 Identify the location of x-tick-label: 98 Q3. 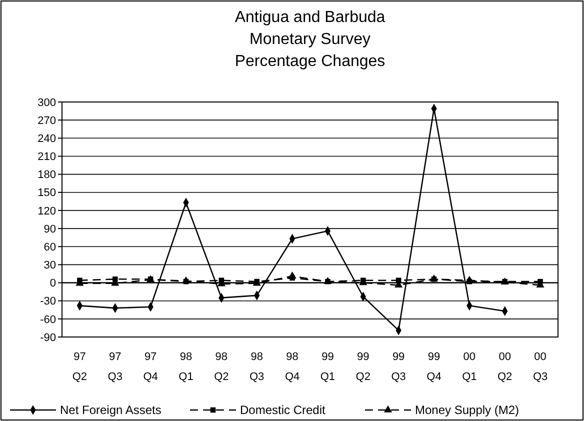
(257, 367).